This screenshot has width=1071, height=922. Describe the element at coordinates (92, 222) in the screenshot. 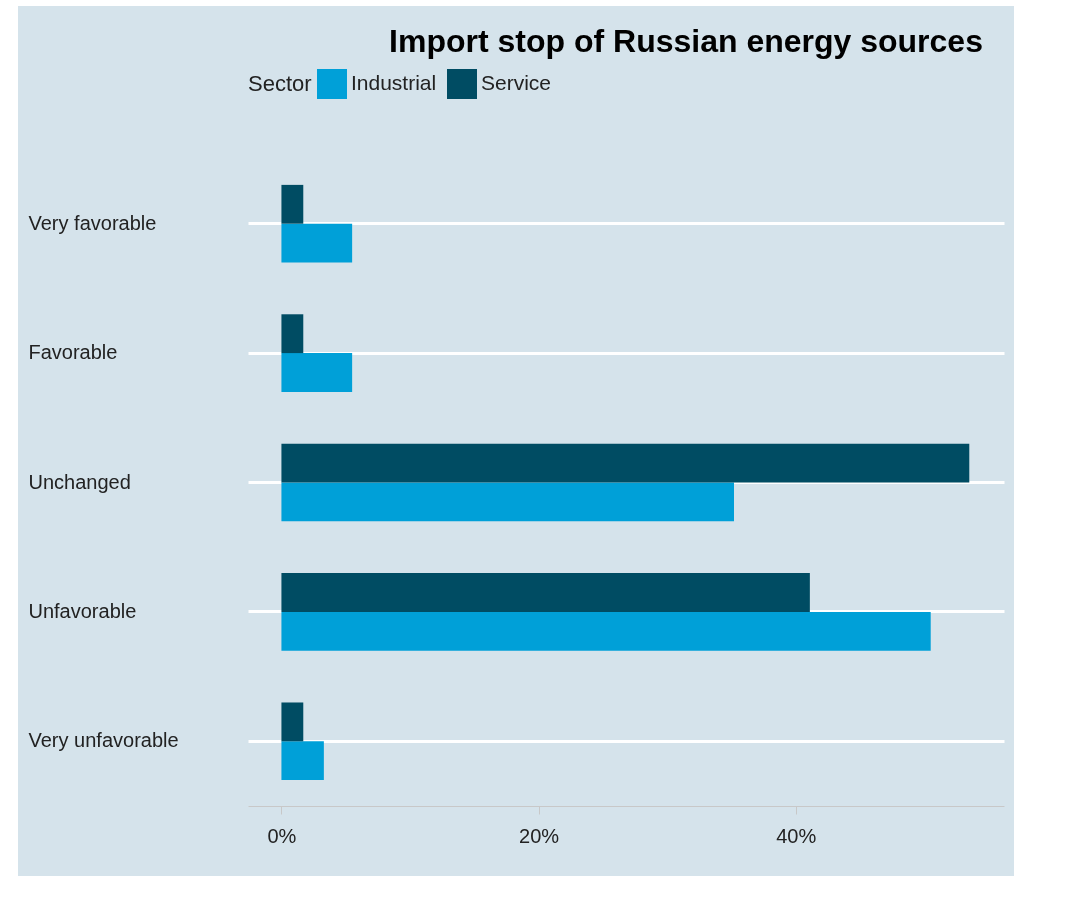

I see `y-tick-label: Very favorable` at that location.